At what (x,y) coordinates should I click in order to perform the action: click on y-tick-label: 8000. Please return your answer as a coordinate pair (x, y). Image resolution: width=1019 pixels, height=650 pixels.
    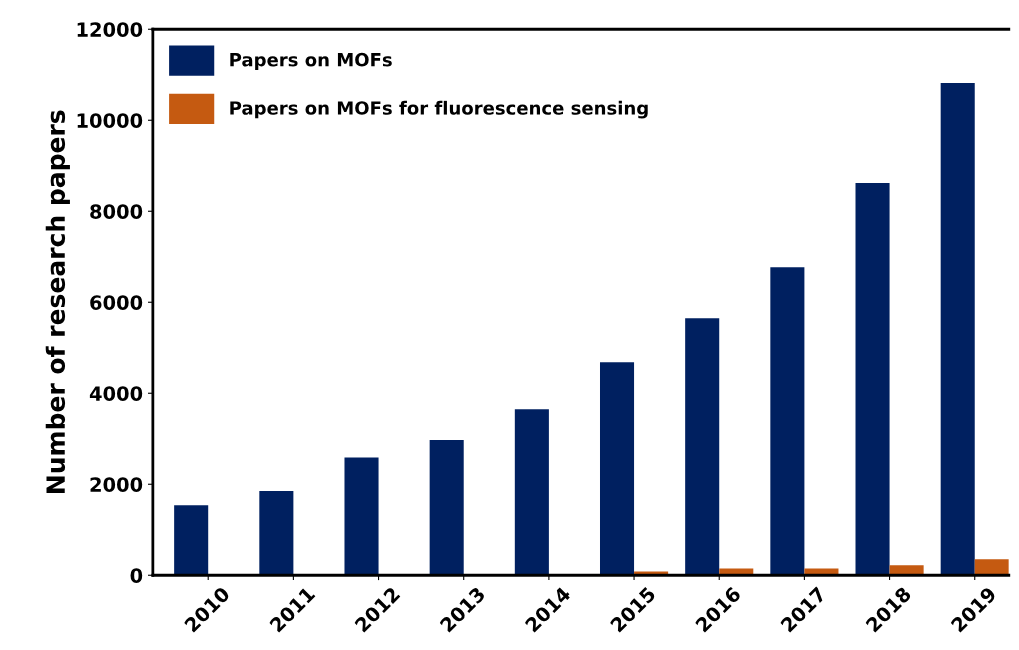
    Looking at the image, I should click on (116, 211).